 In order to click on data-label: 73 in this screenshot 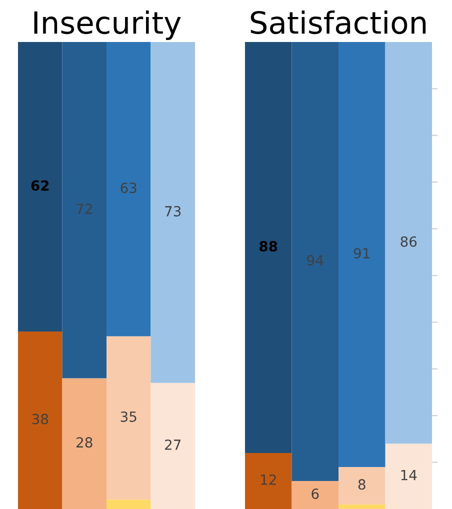, I will do `click(173, 211)`.